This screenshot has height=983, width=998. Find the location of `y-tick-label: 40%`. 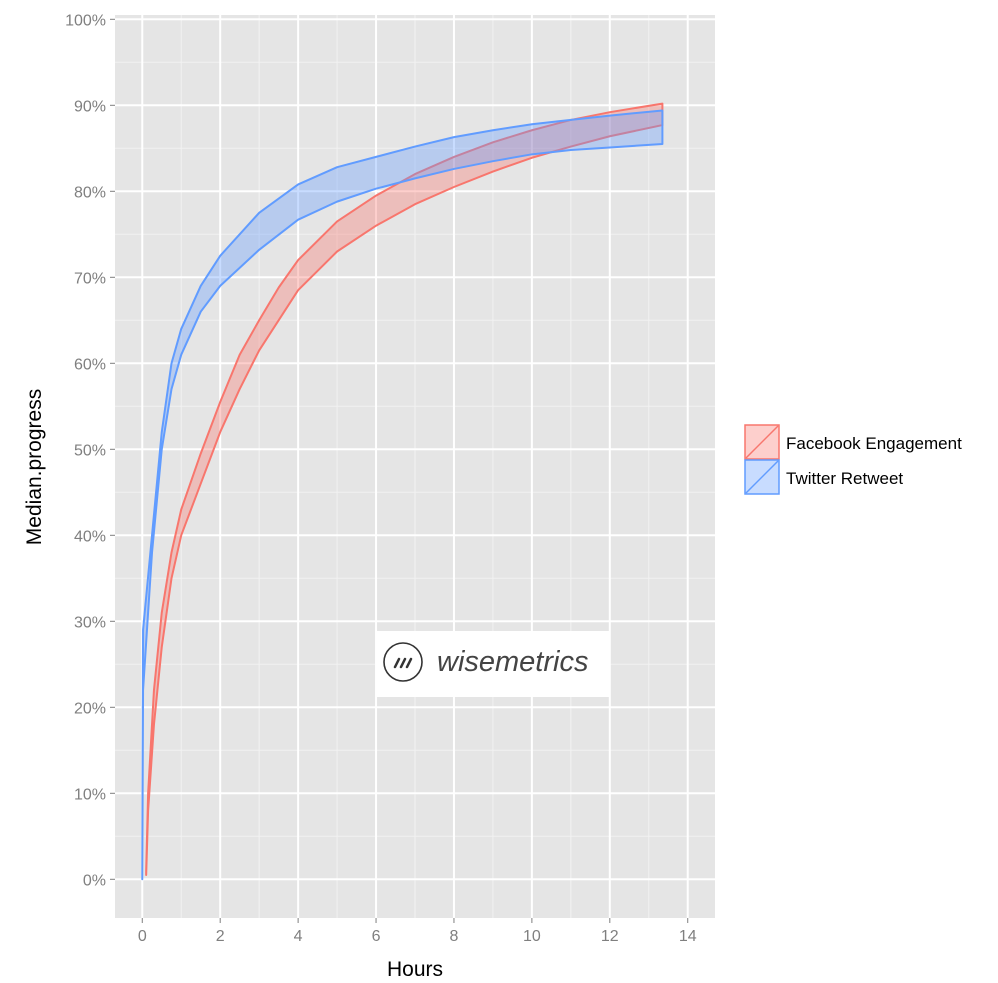

y-tick-label: 40% is located at coordinates (90, 536).